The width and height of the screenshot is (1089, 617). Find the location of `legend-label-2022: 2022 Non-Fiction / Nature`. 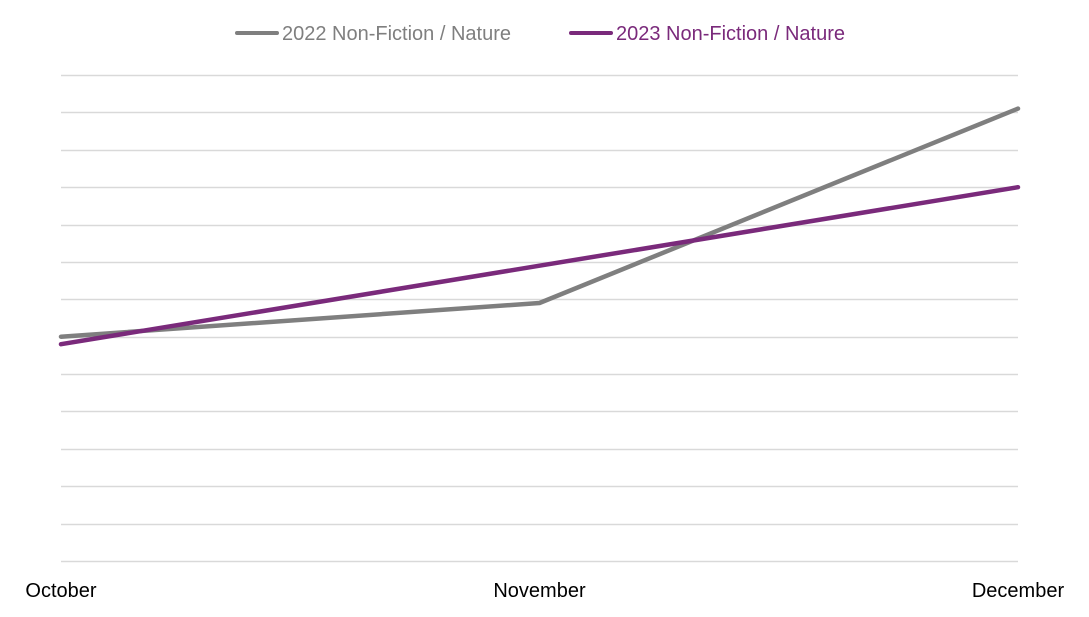

legend-label-2022: 2022 Non-Fiction / Nature is located at coordinates (396, 34).